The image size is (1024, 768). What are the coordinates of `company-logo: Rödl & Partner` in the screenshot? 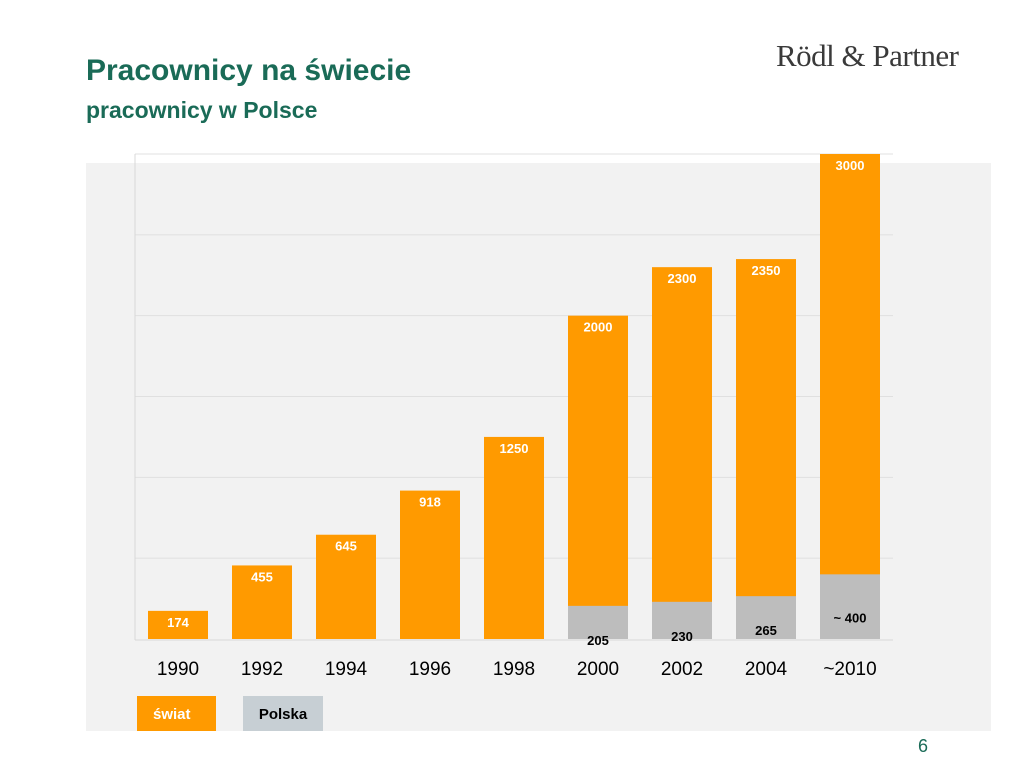 It's located at (867, 55).